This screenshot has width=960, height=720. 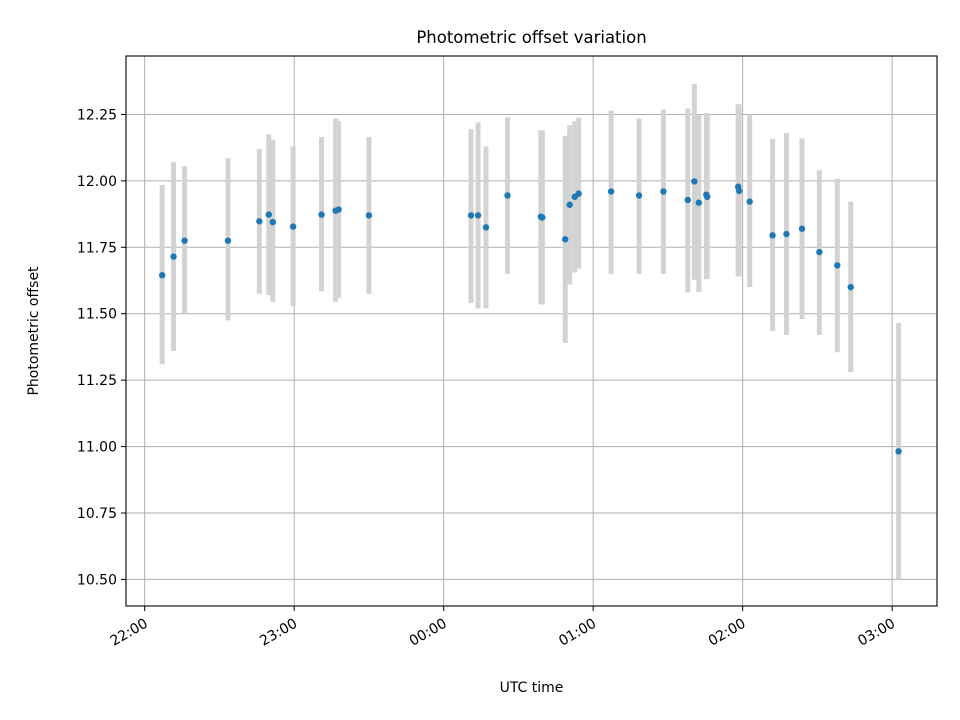 What do you see at coordinates (531, 37) in the screenshot?
I see `chart-title: Photometric offset variation` at bounding box center [531, 37].